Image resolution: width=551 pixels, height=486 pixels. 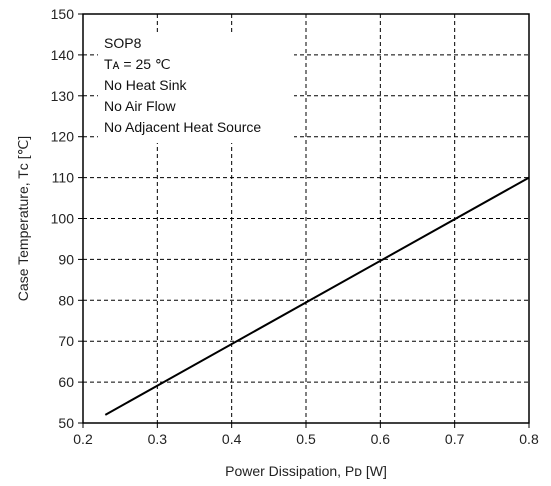 I want to click on x-tick-label: 0.4, so click(x=232, y=439).